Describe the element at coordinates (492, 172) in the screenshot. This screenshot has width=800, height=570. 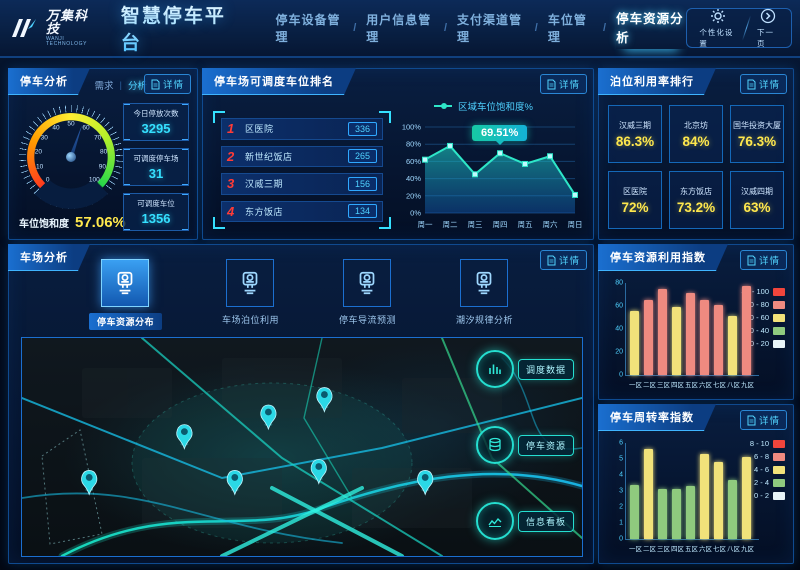
I see `saturation-area-chart: 0% 20% 40% 60% 80% 100% 周一 周二 周三 周四 周五 周六 周日 69.51%` at that location.